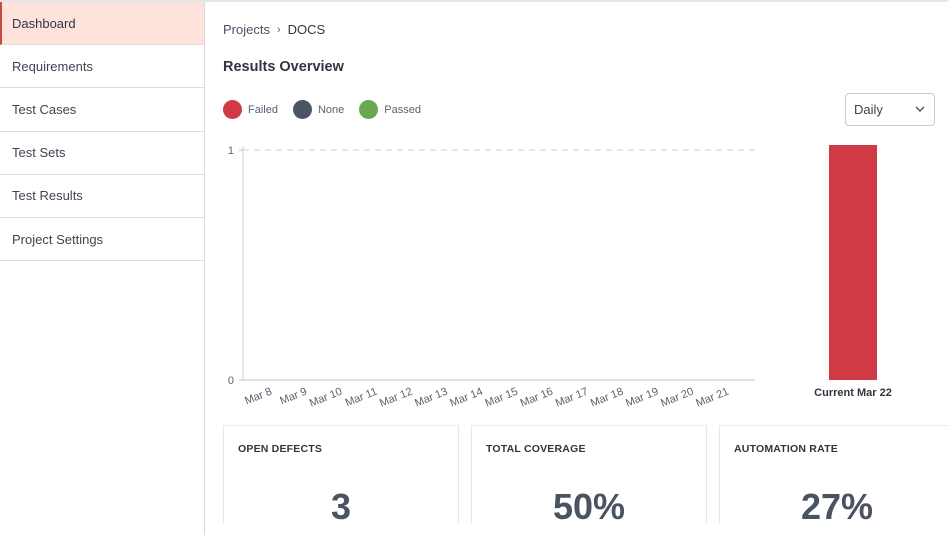 Image resolution: width=948 pixels, height=535 pixels. Describe the element at coordinates (890, 109) in the screenshot. I see `period-select: Daily` at that location.